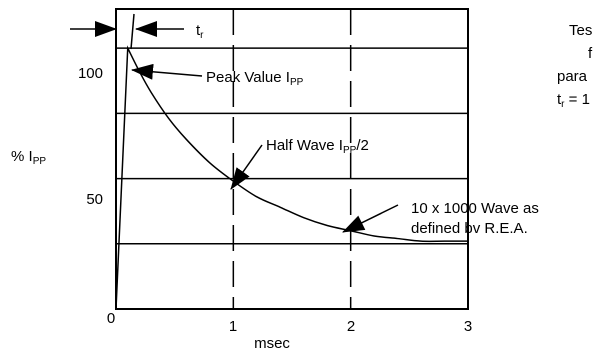  Describe the element at coordinates (440, 218) in the screenshot. I see `wave-definition-annotation: 10 x 1000 Wave as defined bv R.E.A.` at that location.